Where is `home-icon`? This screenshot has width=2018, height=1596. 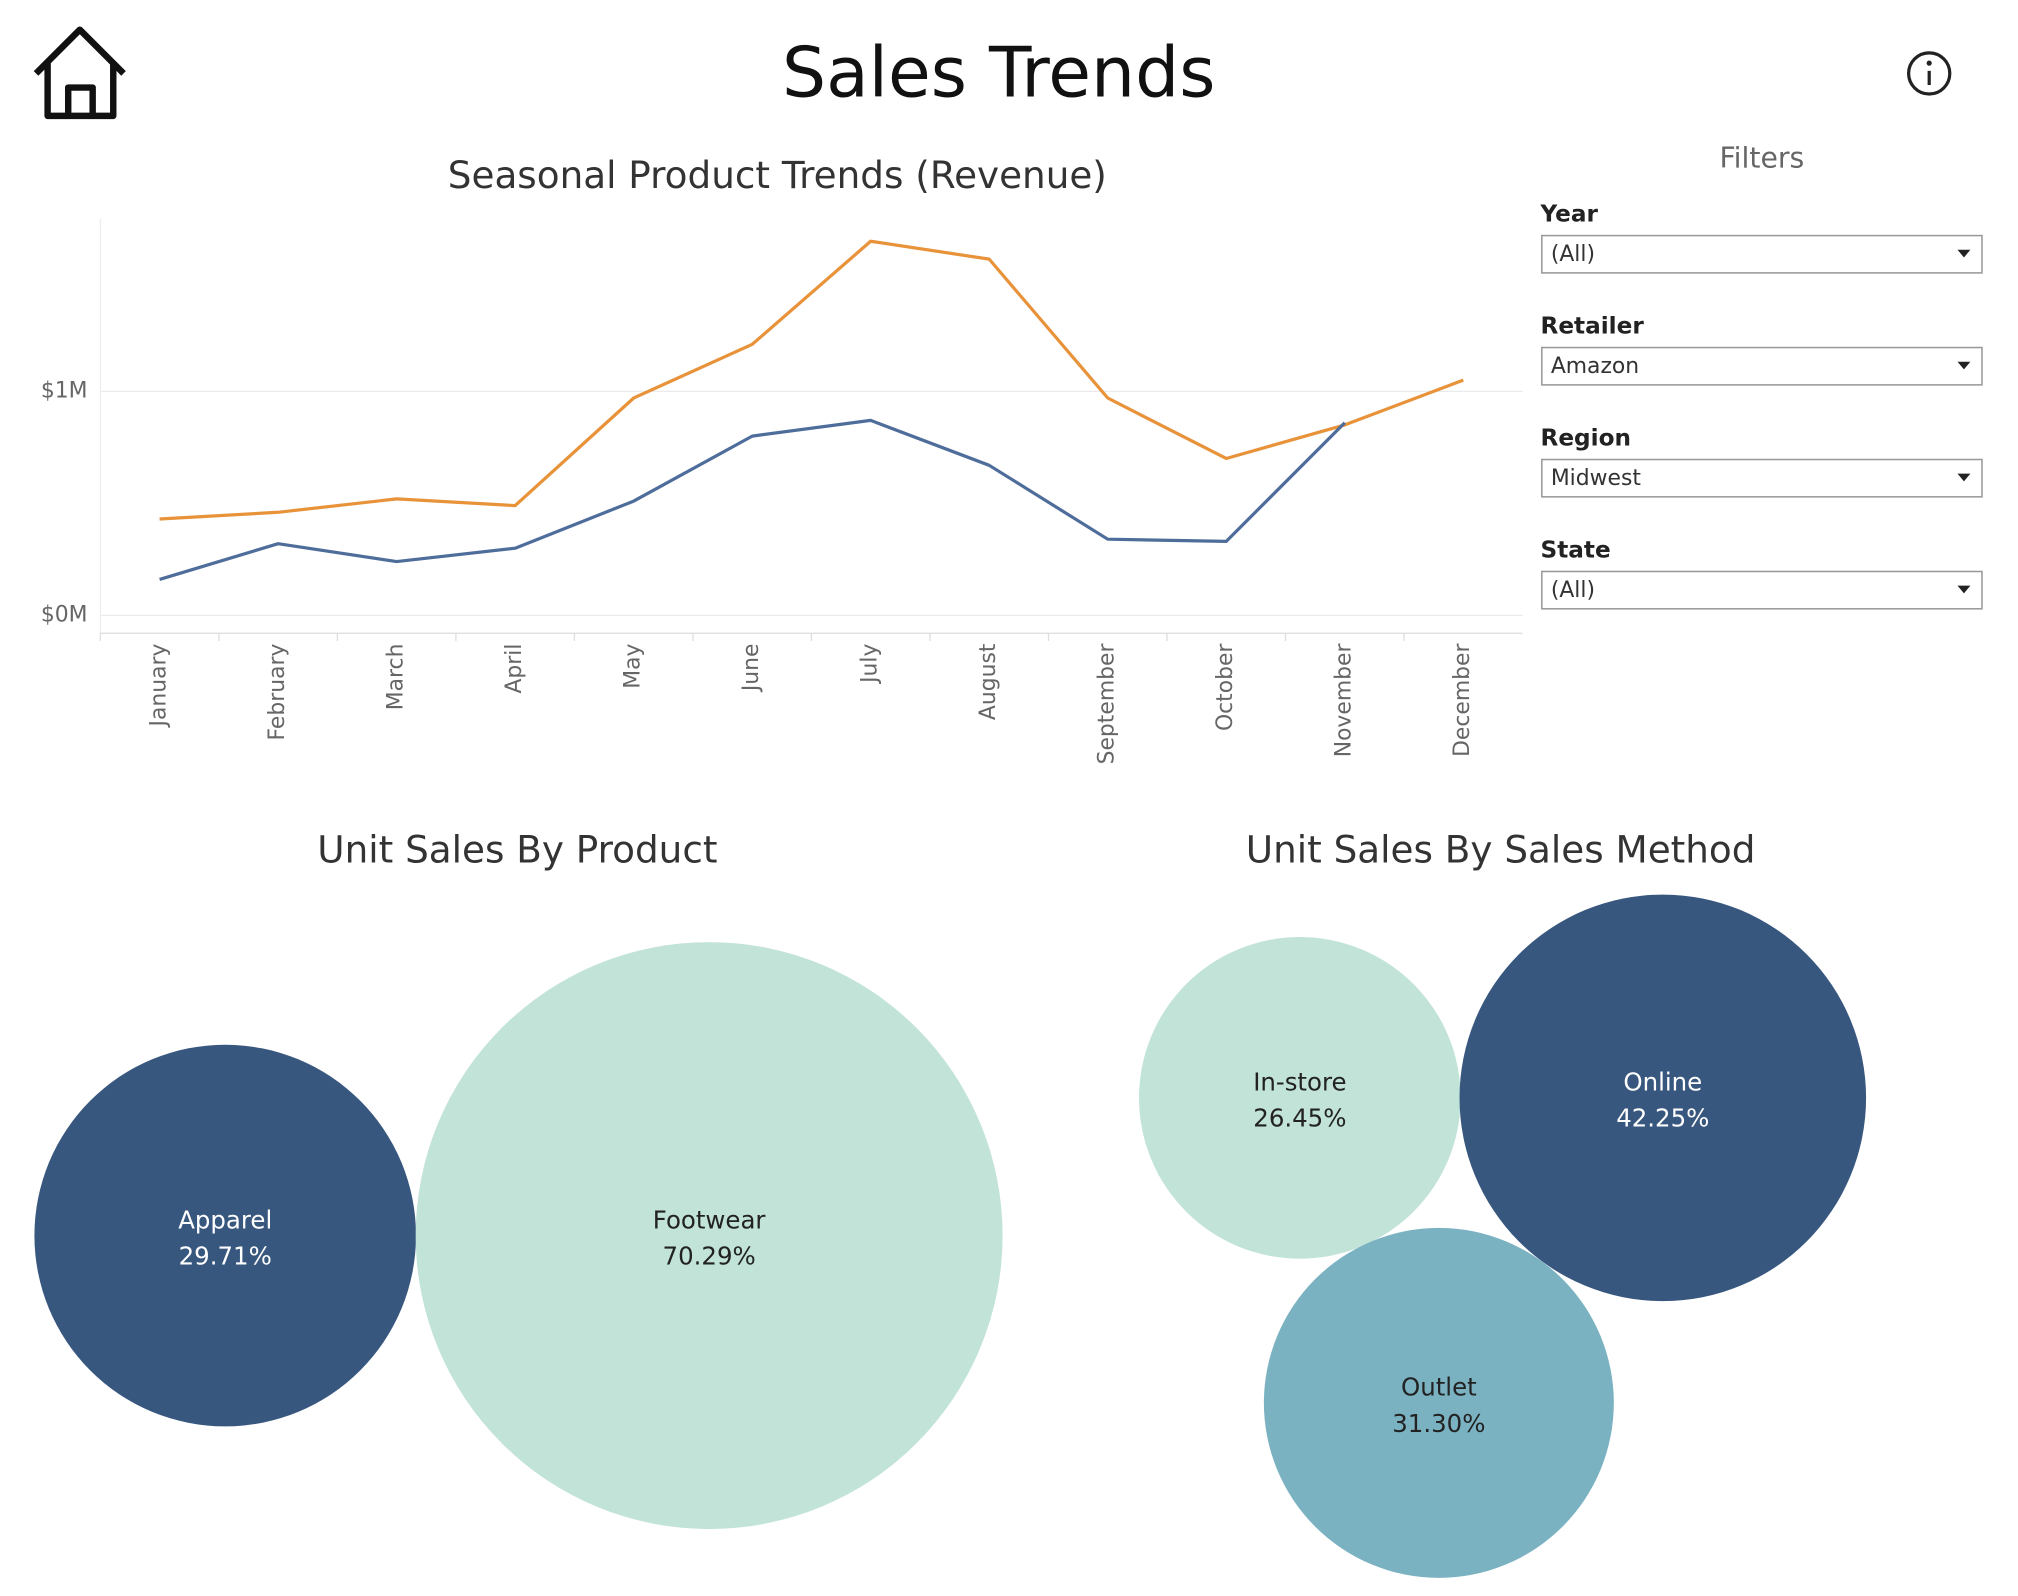 home-icon is located at coordinates (79, 73).